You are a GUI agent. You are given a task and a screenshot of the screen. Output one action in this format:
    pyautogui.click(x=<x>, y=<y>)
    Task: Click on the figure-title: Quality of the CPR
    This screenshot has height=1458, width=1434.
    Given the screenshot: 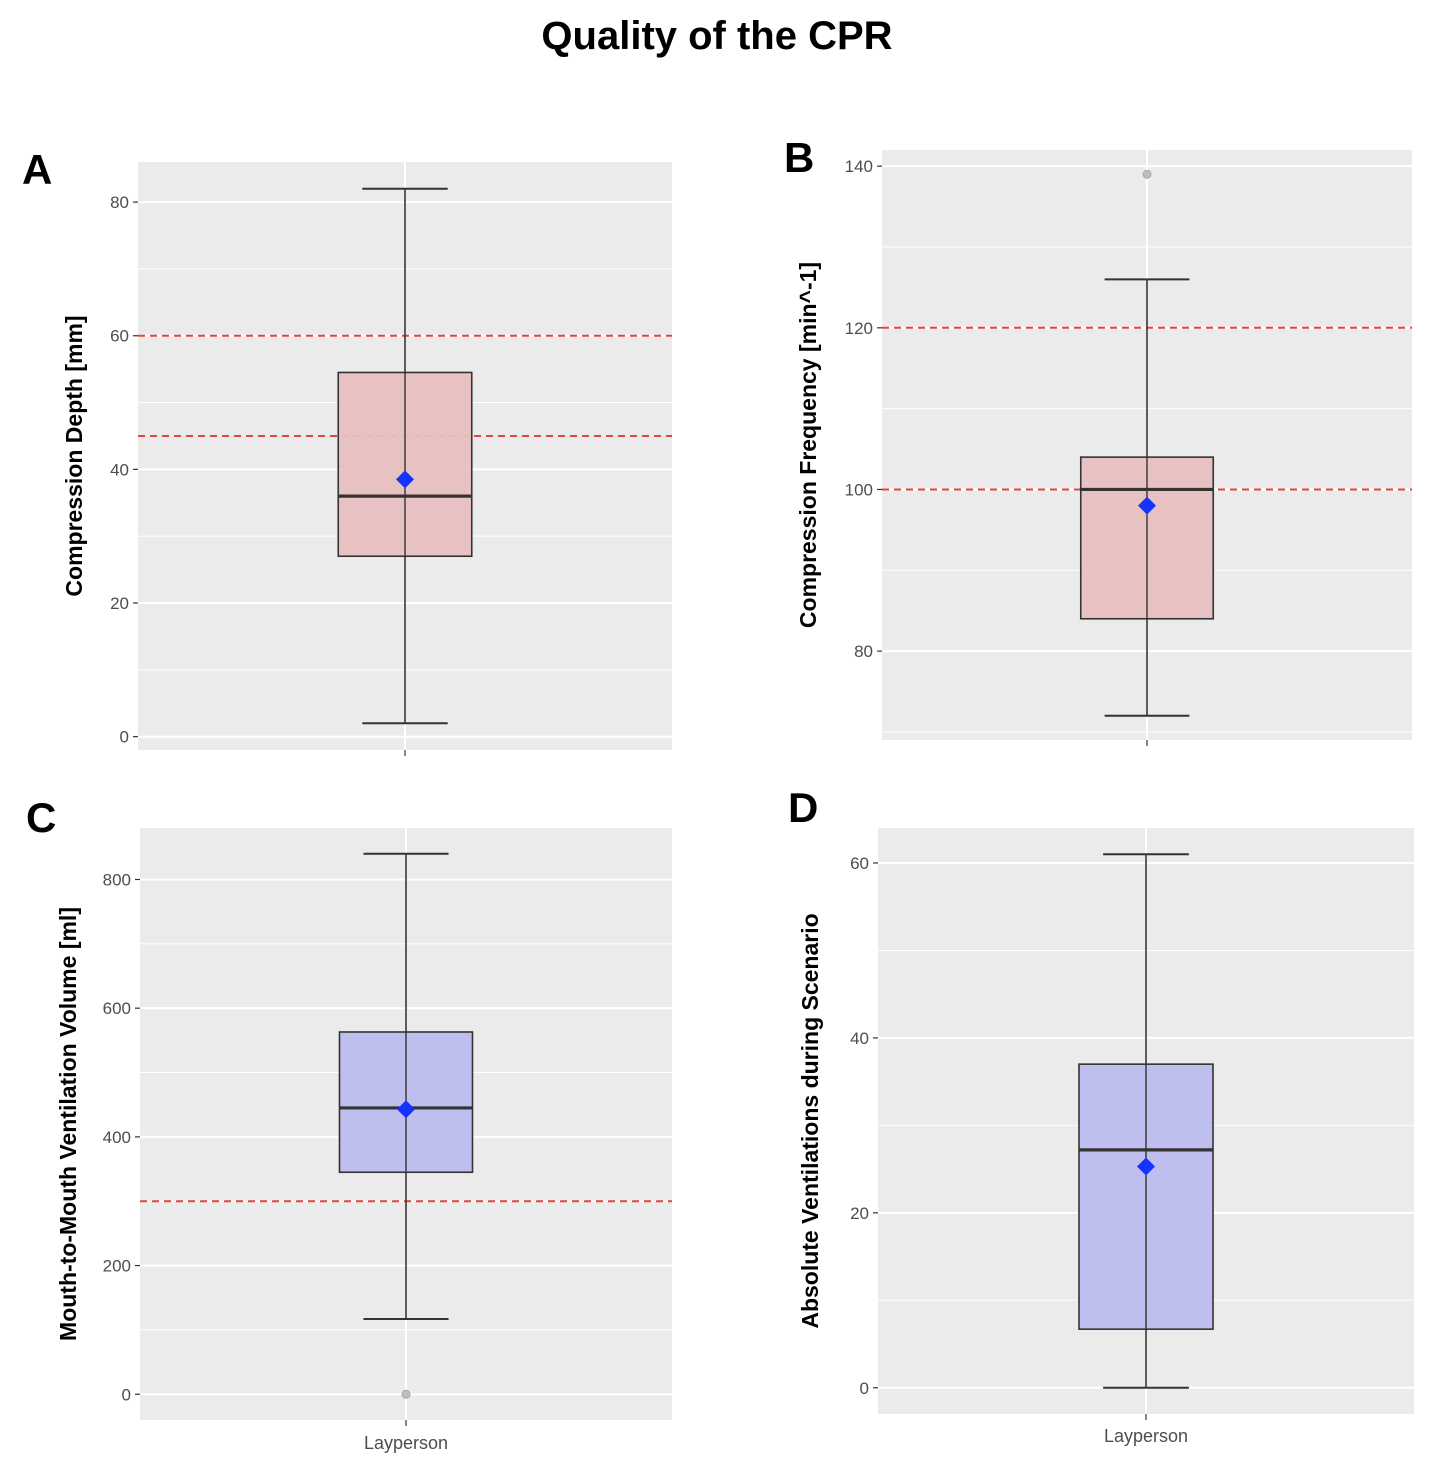 What is the action you would take?
    pyautogui.click(x=717, y=36)
    